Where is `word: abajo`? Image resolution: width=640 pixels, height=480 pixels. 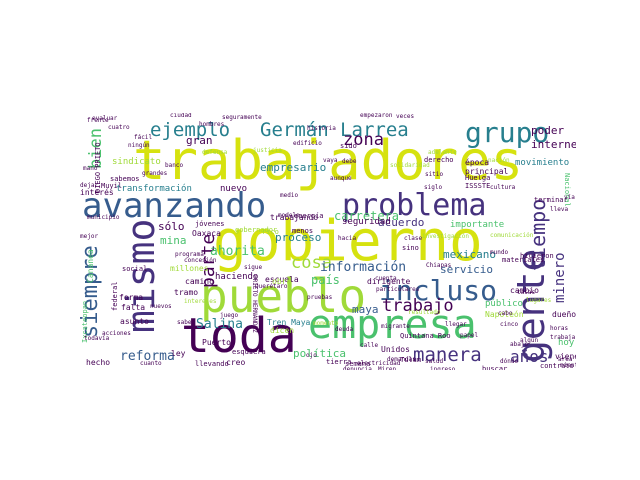
word: abajo is located at coordinates (519, 344).